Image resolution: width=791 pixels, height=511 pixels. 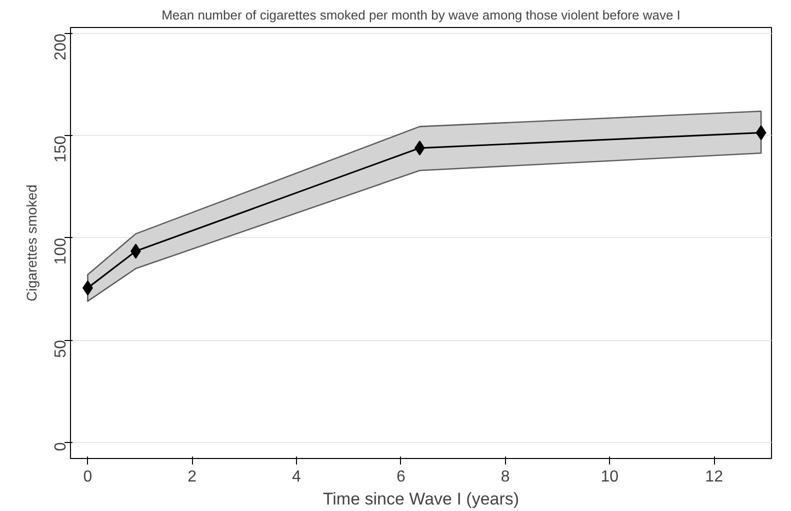 What do you see at coordinates (421, 15) in the screenshot?
I see `chart-title: Mean number of cigarettes smoked per month by wave among those violent before wave I` at bounding box center [421, 15].